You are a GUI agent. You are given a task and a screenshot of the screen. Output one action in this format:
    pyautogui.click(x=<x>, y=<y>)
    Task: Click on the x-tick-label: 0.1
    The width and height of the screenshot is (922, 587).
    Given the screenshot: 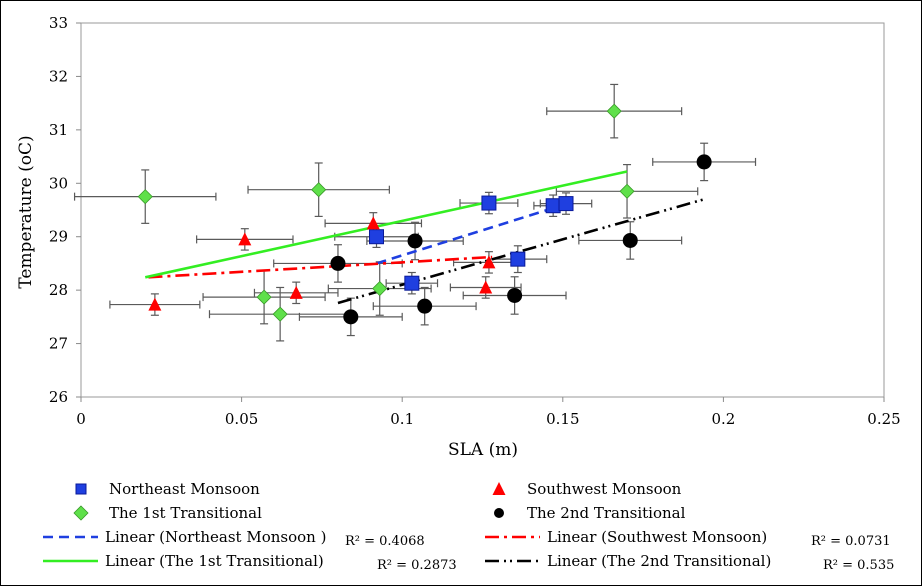 What is the action you would take?
    pyautogui.click(x=402, y=419)
    